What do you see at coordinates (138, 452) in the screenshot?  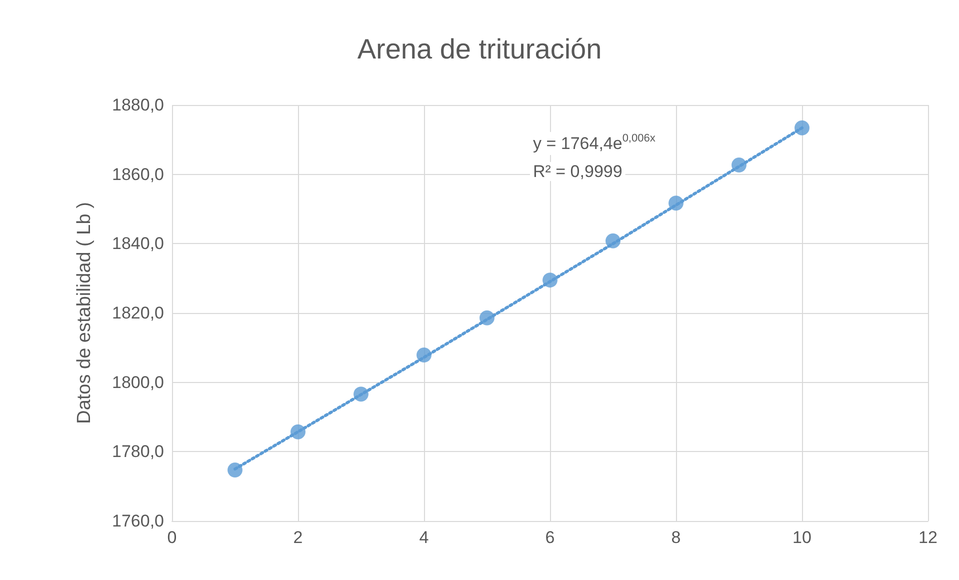 I see `y-tick-label: 1780,0` at bounding box center [138, 452].